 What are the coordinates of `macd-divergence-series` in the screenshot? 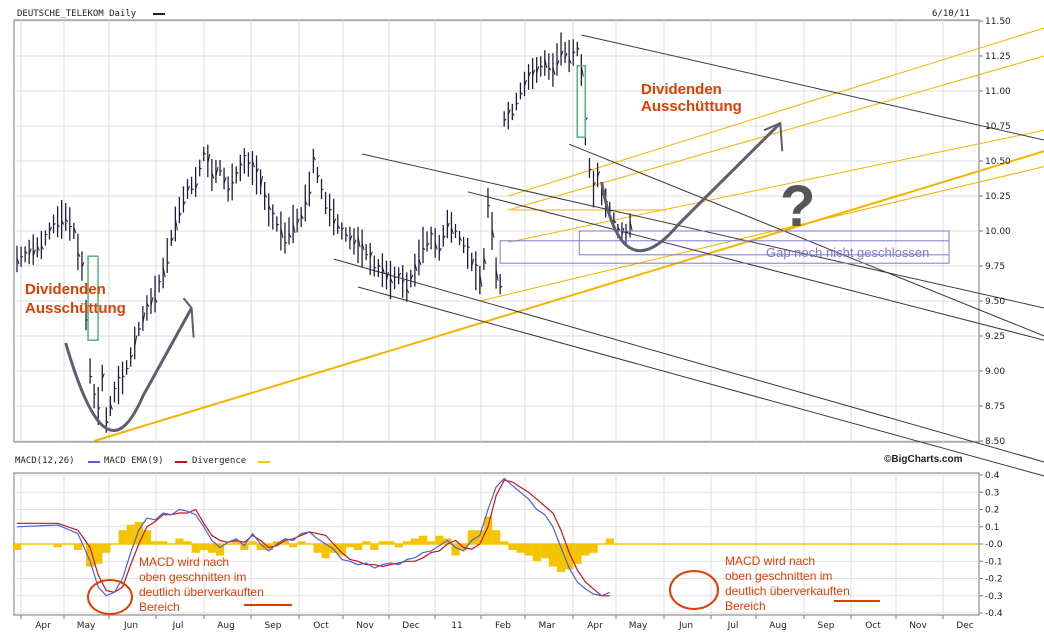 It's located at (313, 544).